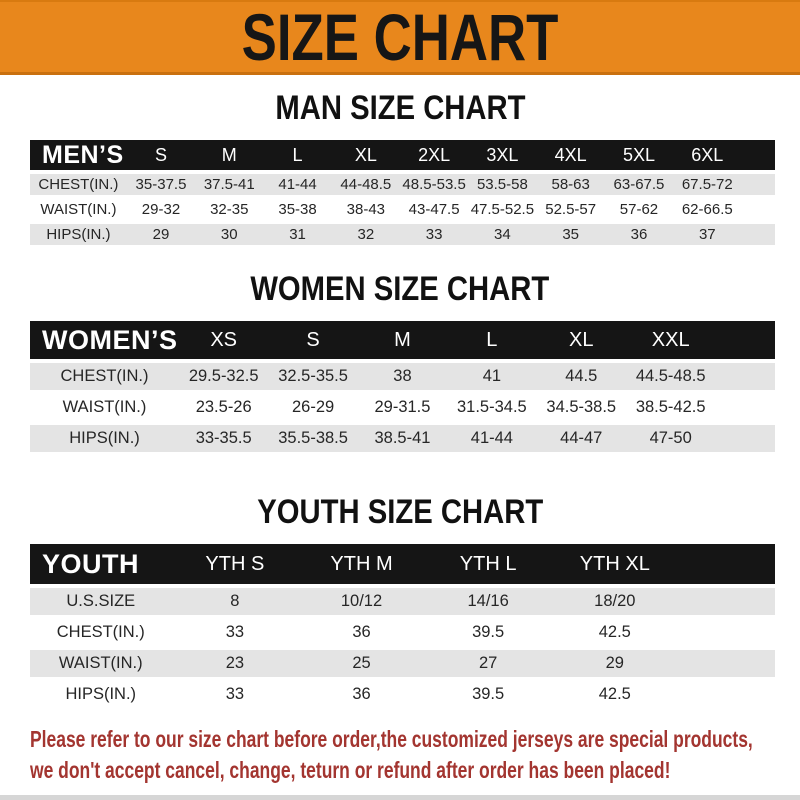 The height and width of the screenshot is (800, 800). What do you see at coordinates (101, 564) in the screenshot?
I see `table-label: YOUTH` at bounding box center [101, 564].